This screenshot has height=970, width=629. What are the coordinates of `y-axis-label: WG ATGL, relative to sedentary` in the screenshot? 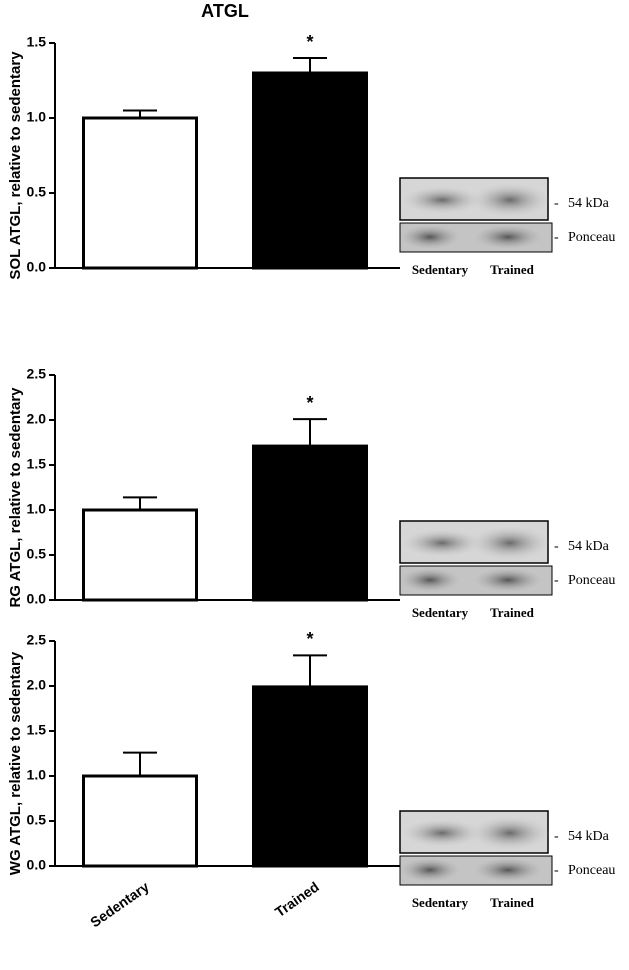 It's located at (15, 763).